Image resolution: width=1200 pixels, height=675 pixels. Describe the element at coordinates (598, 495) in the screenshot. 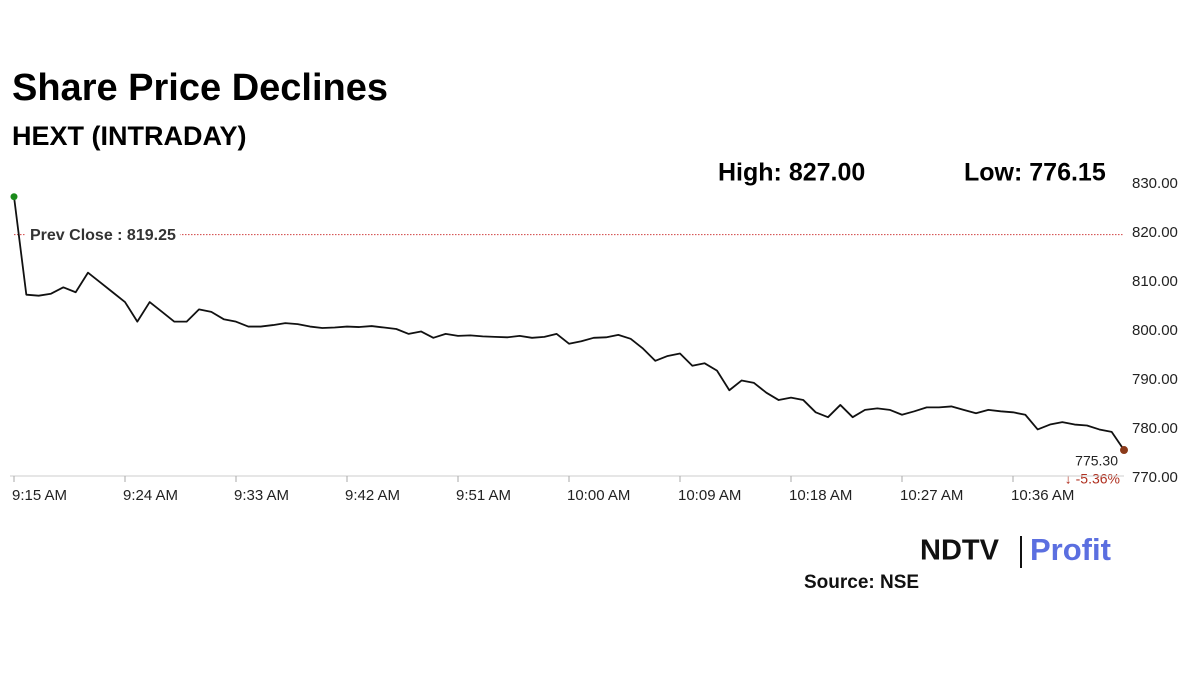

I see `x-tick-label: 10:00 AM` at that location.